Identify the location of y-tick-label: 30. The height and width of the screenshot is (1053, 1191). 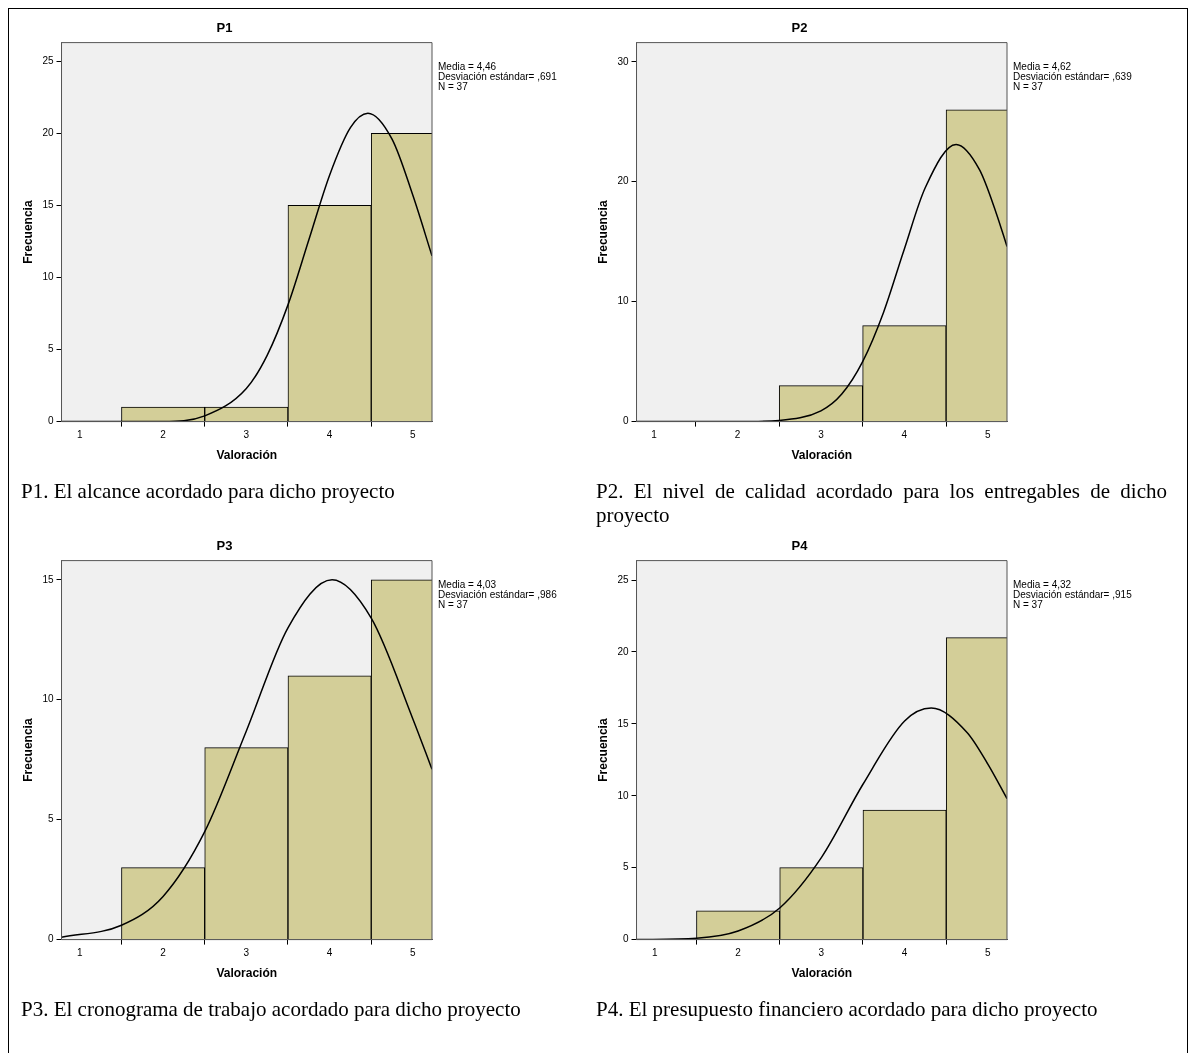
(623, 61).